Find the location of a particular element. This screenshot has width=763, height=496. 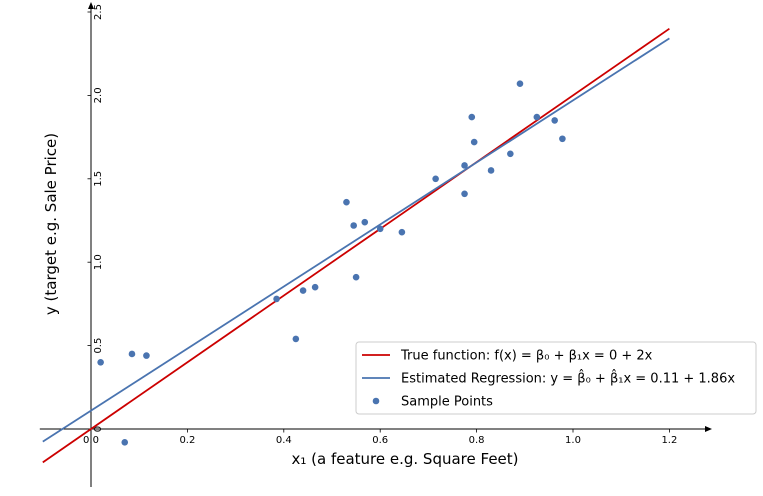

legend-sample-points-label: Sample Points is located at coordinates (447, 402).